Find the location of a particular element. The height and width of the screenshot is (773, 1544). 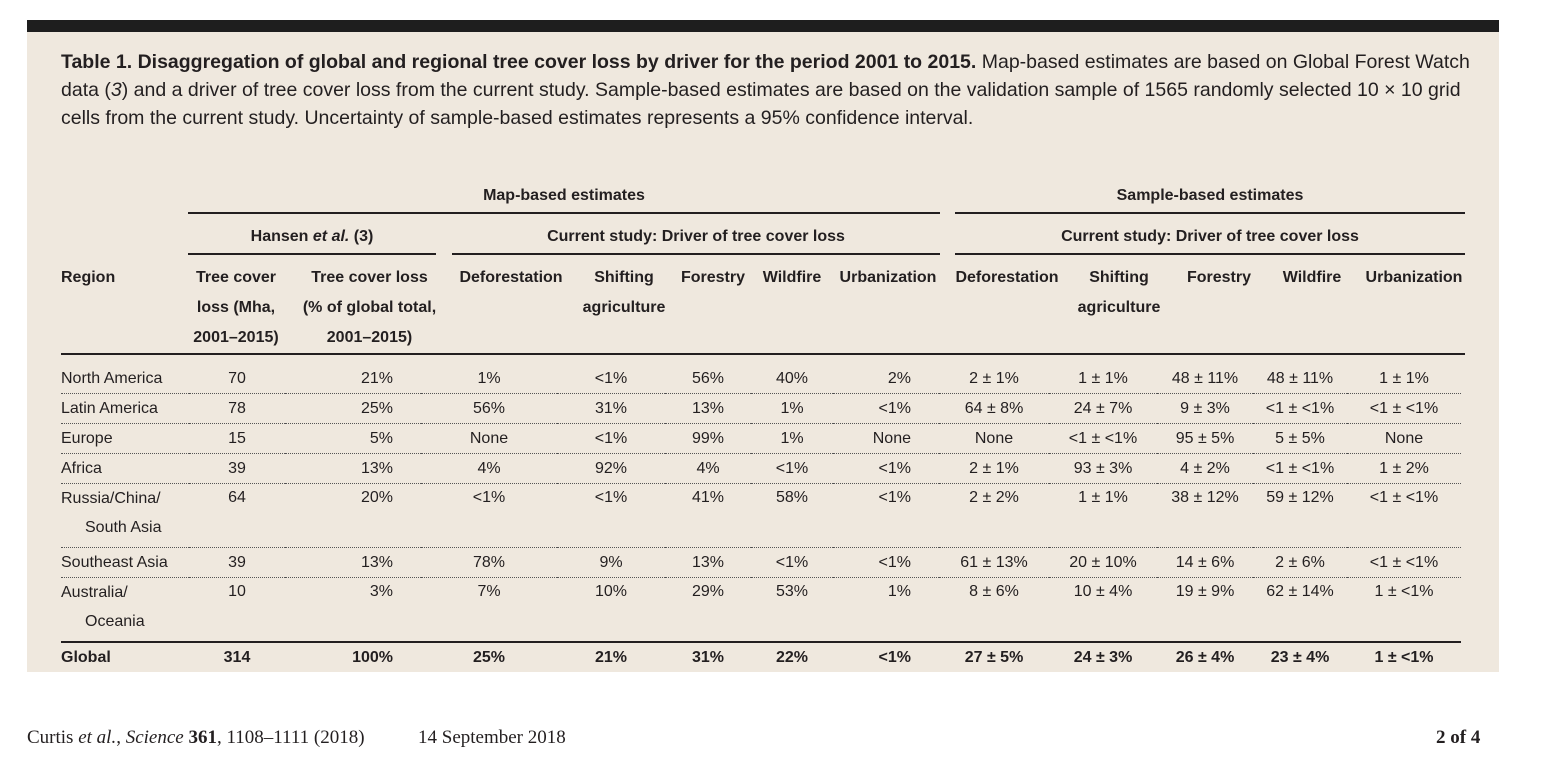

value-cell: 9 ± 3% is located at coordinates (1205, 408).